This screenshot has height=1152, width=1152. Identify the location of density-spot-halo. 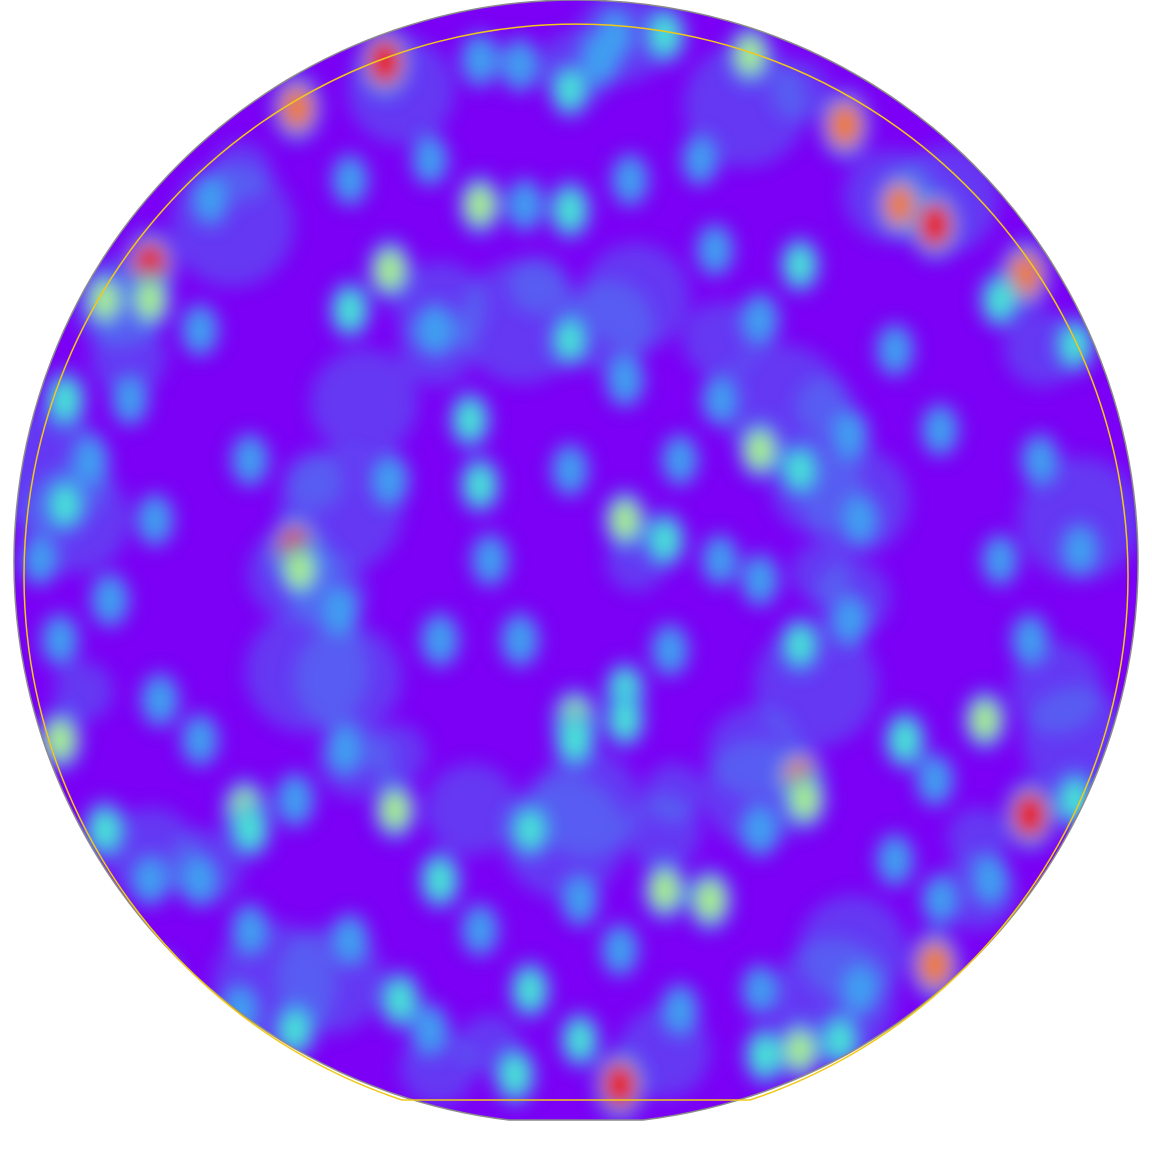
(160, 980).